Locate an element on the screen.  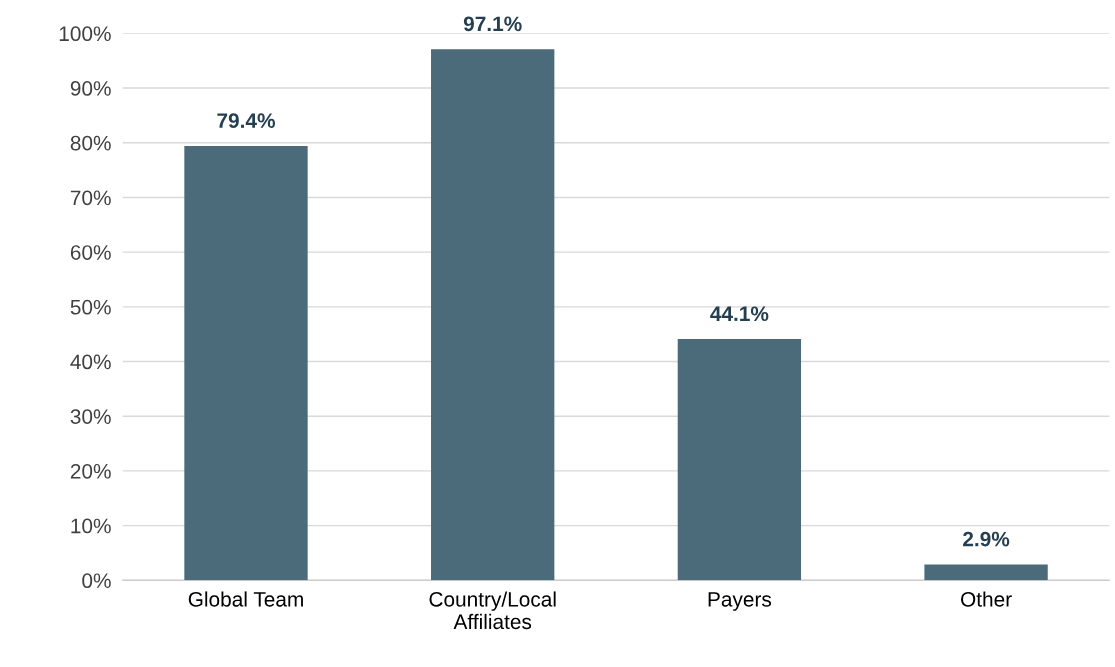
y-tick-label: 100% is located at coordinates (85, 34).